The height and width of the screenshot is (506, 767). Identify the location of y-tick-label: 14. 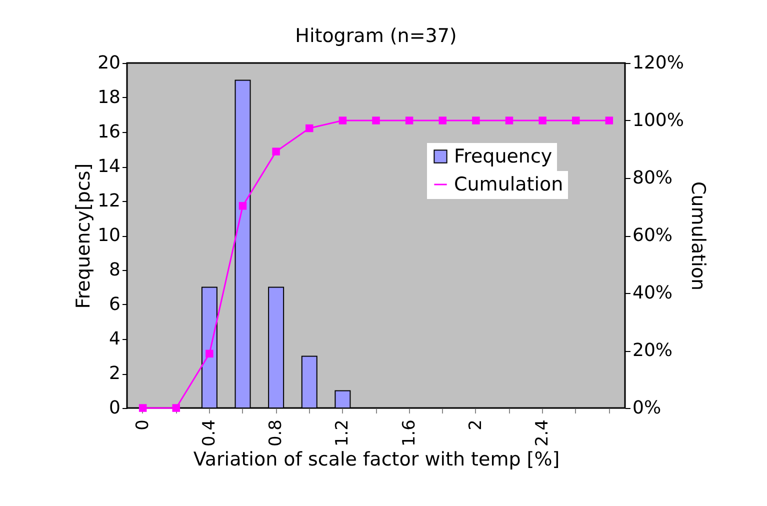
(109, 166).